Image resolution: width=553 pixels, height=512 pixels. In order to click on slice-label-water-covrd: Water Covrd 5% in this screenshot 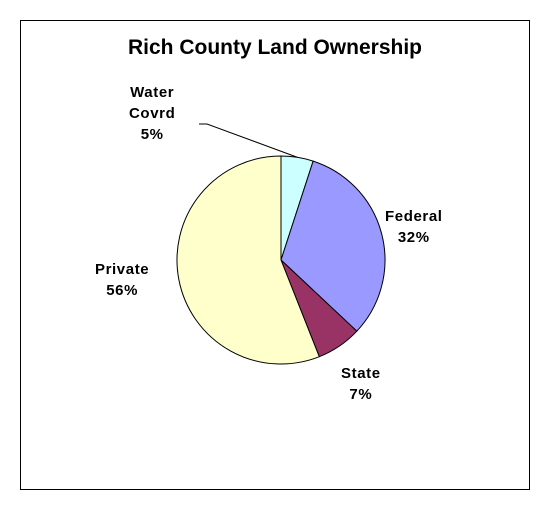, I will do `click(152, 113)`.